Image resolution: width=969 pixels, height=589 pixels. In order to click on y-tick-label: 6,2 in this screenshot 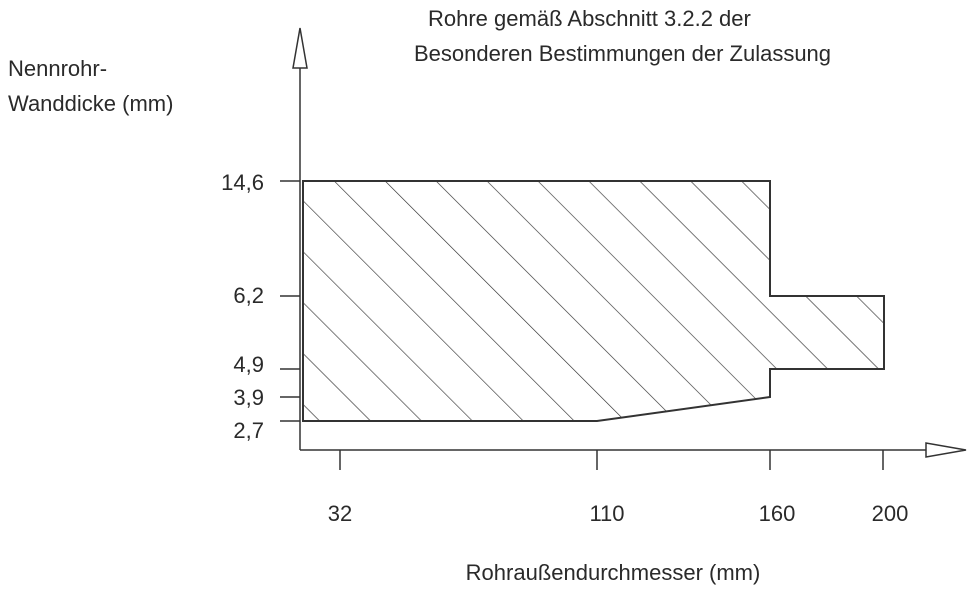, I will do `click(248, 295)`.